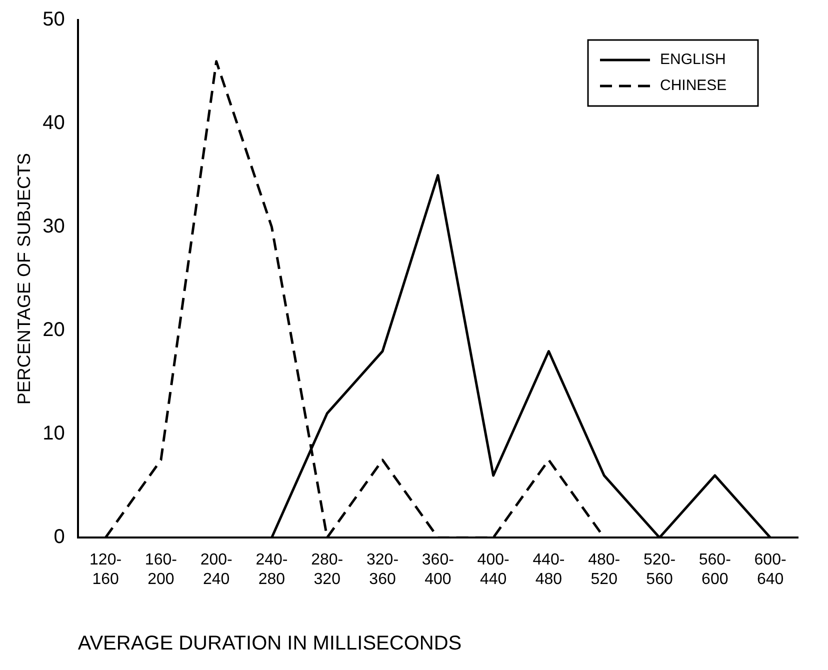 The image size is (828, 670). Describe the element at coordinates (53, 433) in the screenshot. I see `y-tick-label: 10` at that location.